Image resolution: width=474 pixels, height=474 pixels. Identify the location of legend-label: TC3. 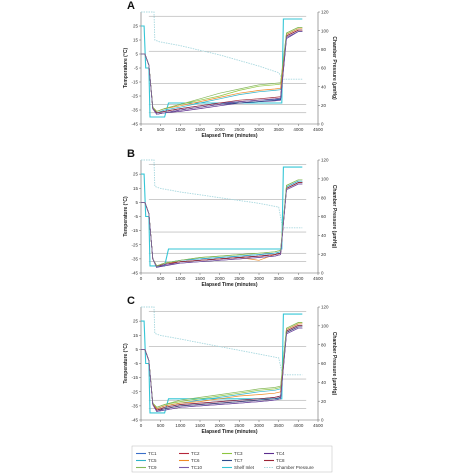
(238, 453).